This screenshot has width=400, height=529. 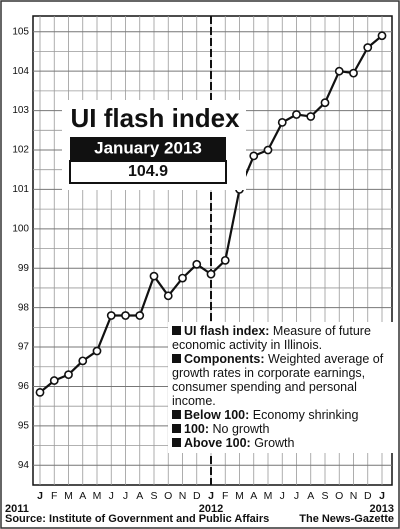 I want to click on callout-value: 104.9, so click(x=148, y=171).